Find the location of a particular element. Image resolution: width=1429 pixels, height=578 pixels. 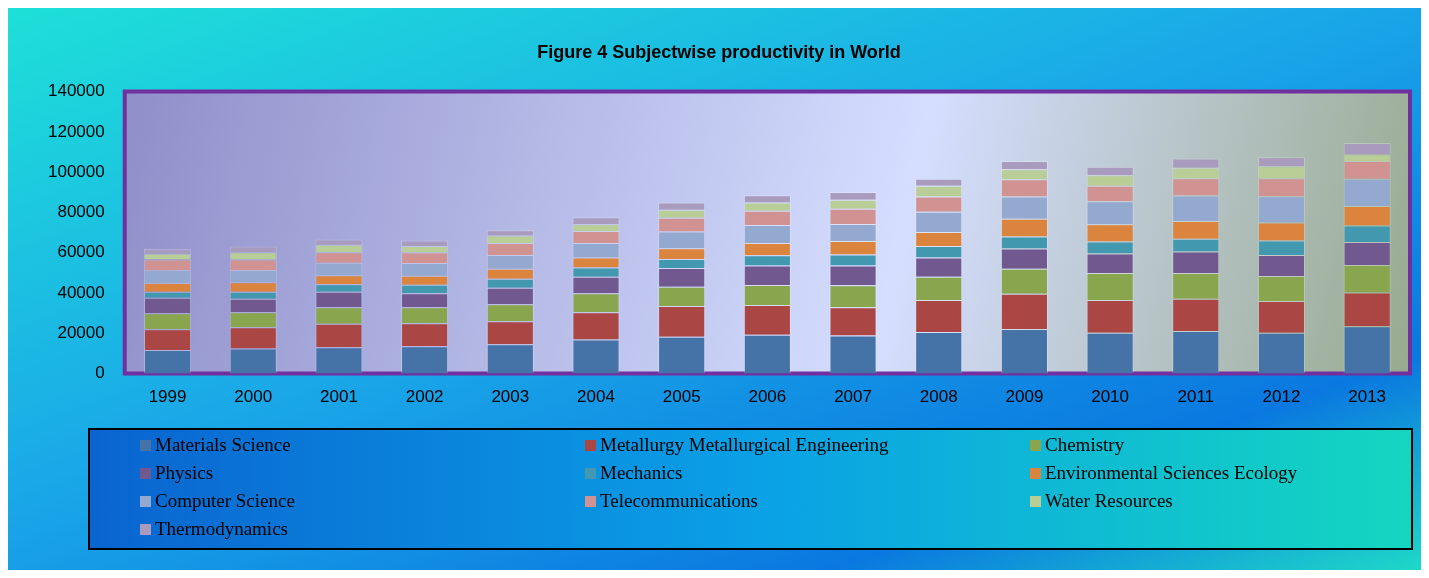

y-tick-label: 120000 is located at coordinates (76, 131).